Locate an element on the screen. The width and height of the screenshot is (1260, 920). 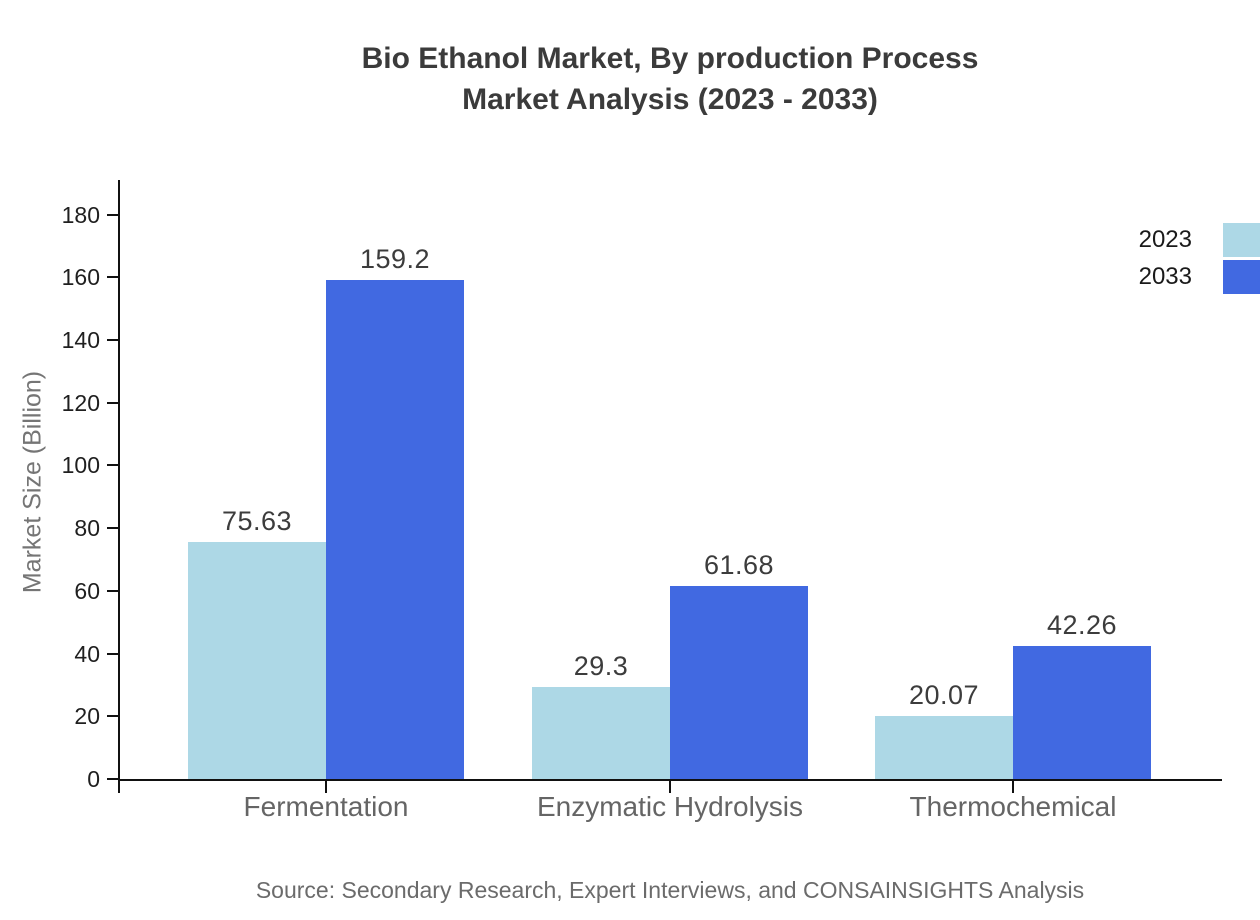
legend-item-2033: 2033 is located at coordinates (1199, 277).